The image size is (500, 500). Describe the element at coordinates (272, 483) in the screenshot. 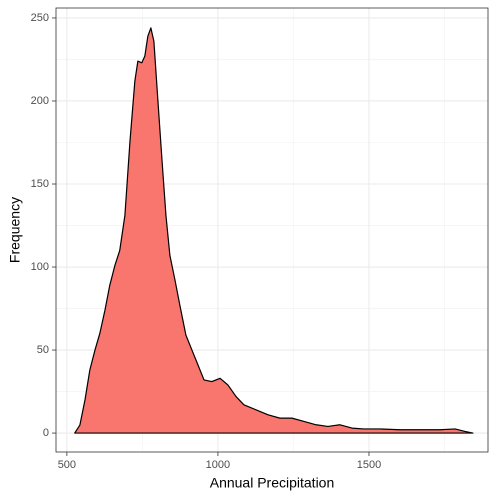

I see `x-axis-title: Annual Precipitation` at that location.